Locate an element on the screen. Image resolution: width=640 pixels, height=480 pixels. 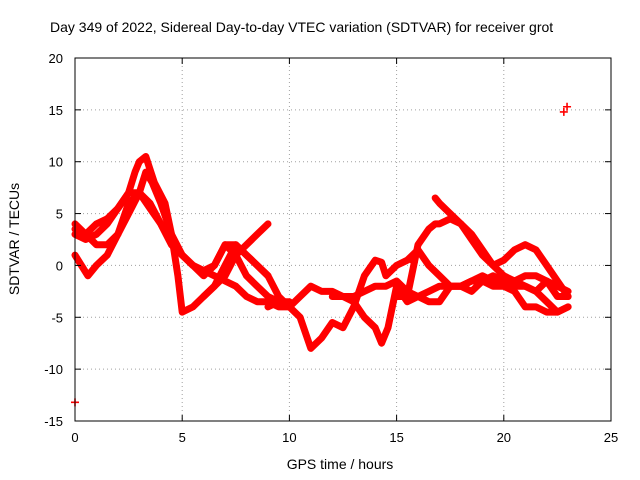
x-axis-label: GPS time / hours is located at coordinates (340, 464).